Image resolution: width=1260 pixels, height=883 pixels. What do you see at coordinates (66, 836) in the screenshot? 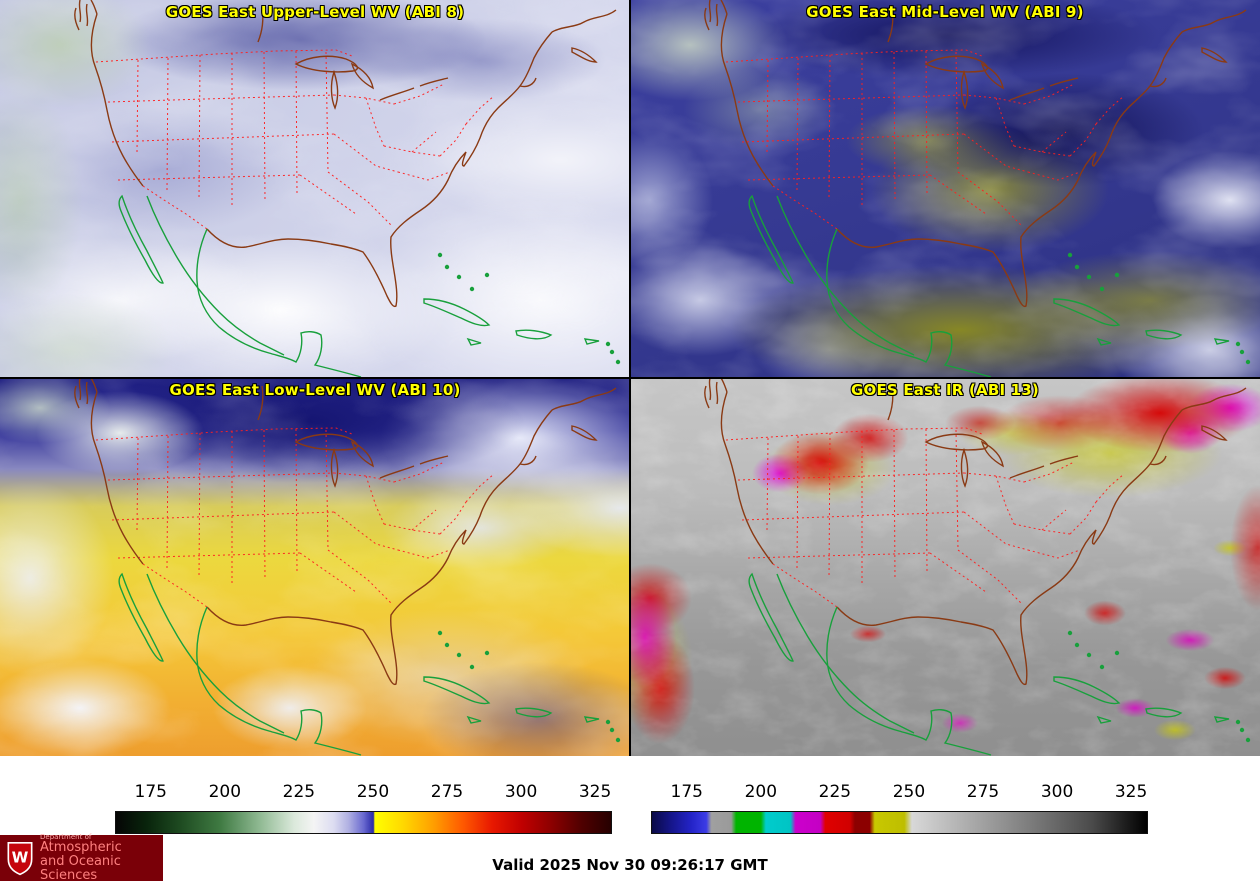
I see `logo-dept-line: Department of` at bounding box center [66, 836].